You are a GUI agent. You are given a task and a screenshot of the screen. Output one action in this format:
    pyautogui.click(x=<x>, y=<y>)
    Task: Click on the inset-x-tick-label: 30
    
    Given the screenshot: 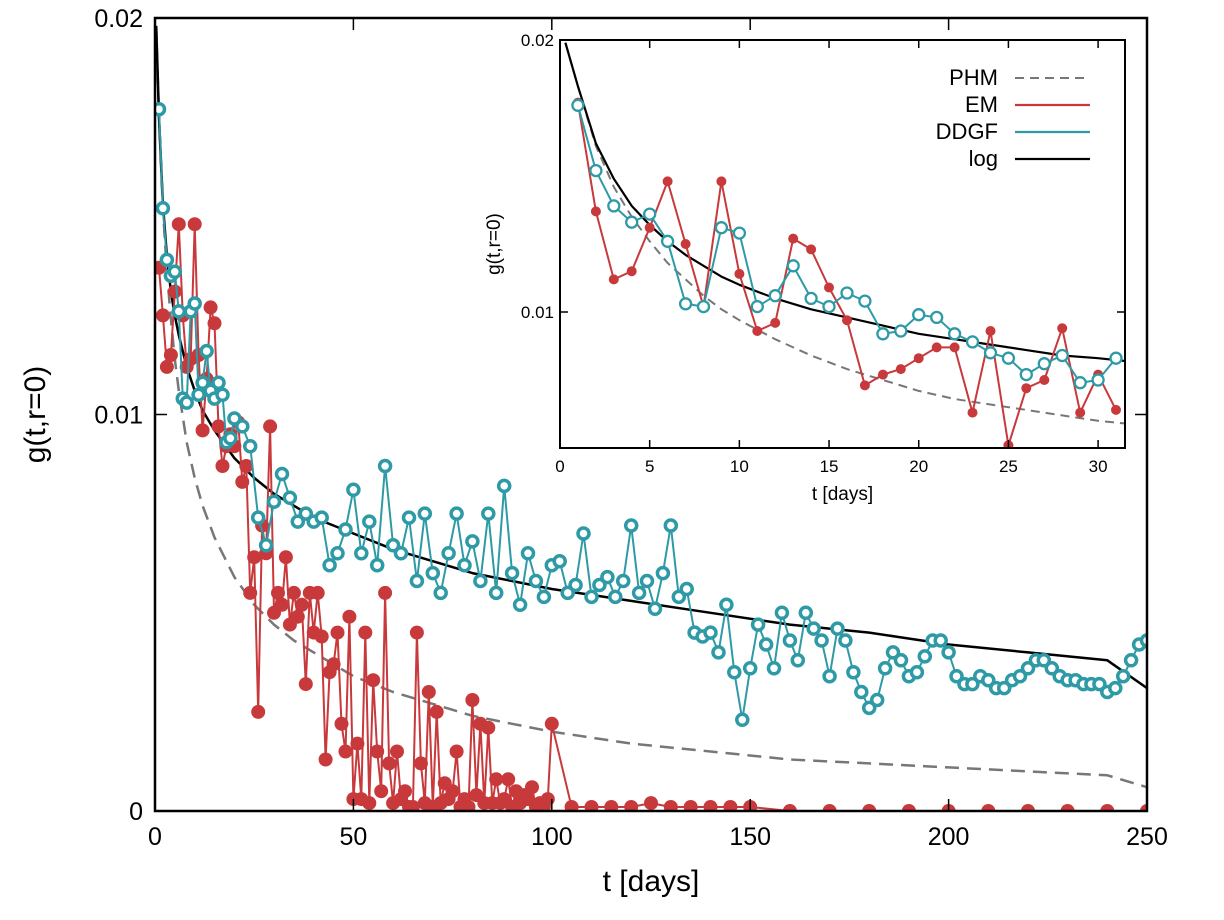 What is the action you would take?
    pyautogui.click(x=1098, y=466)
    